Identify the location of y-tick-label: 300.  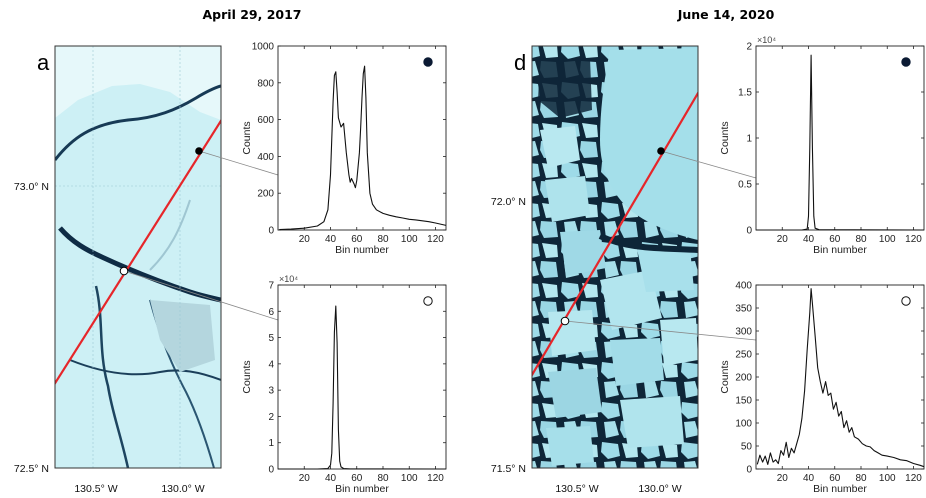
(743, 332).